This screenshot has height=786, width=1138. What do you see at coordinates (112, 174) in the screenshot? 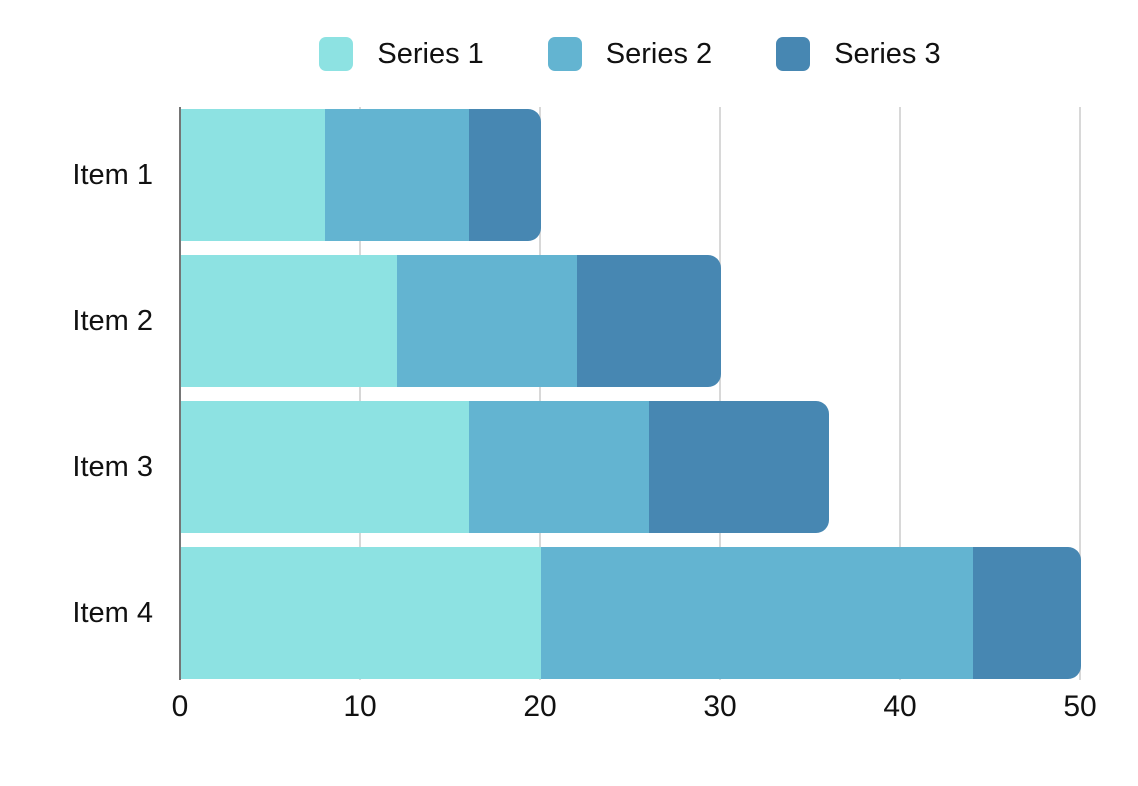
I see `category-label-item-1: Item 1` at bounding box center [112, 174].